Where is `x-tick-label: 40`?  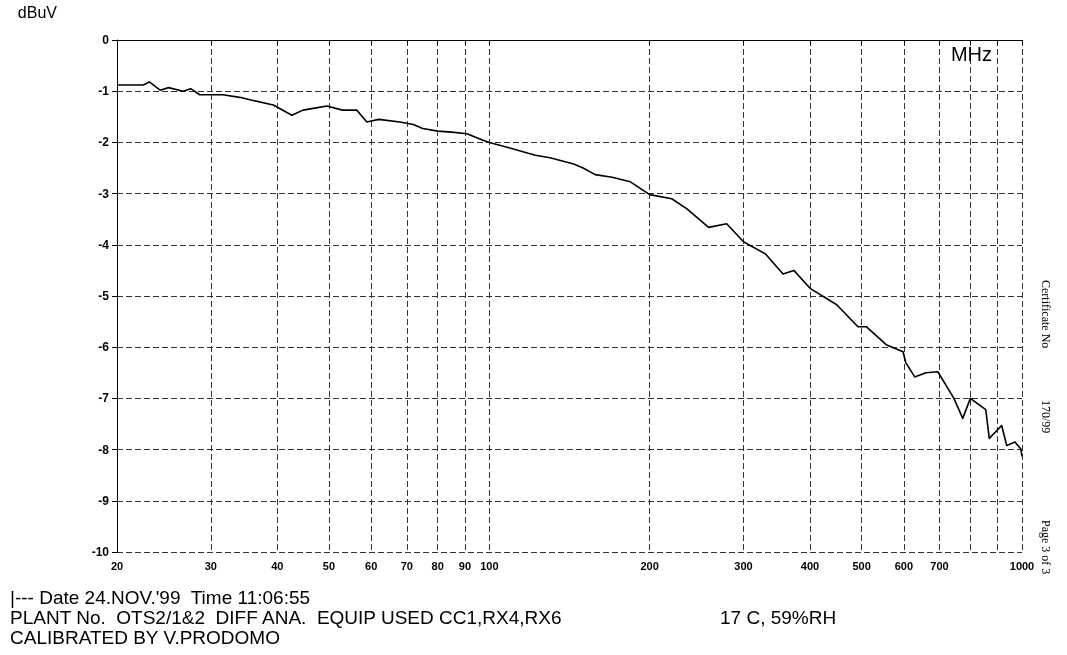
x-tick-label: 40 is located at coordinates (277, 565).